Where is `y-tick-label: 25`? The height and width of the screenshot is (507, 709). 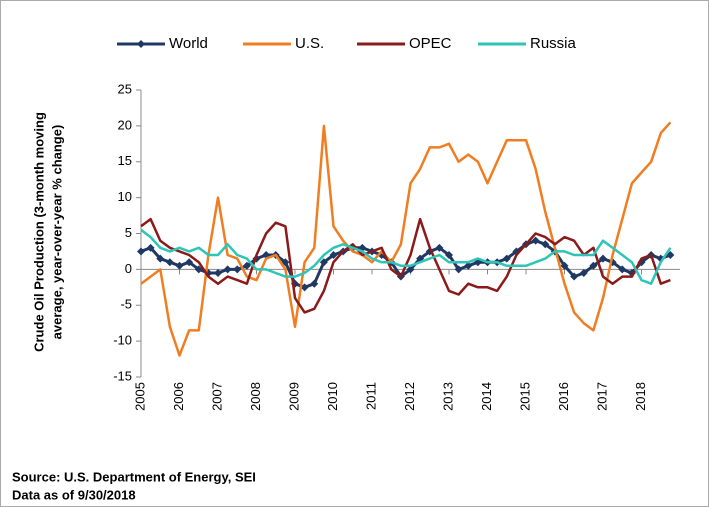 y-tick-label: 25 is located at coordinates (125, 88).